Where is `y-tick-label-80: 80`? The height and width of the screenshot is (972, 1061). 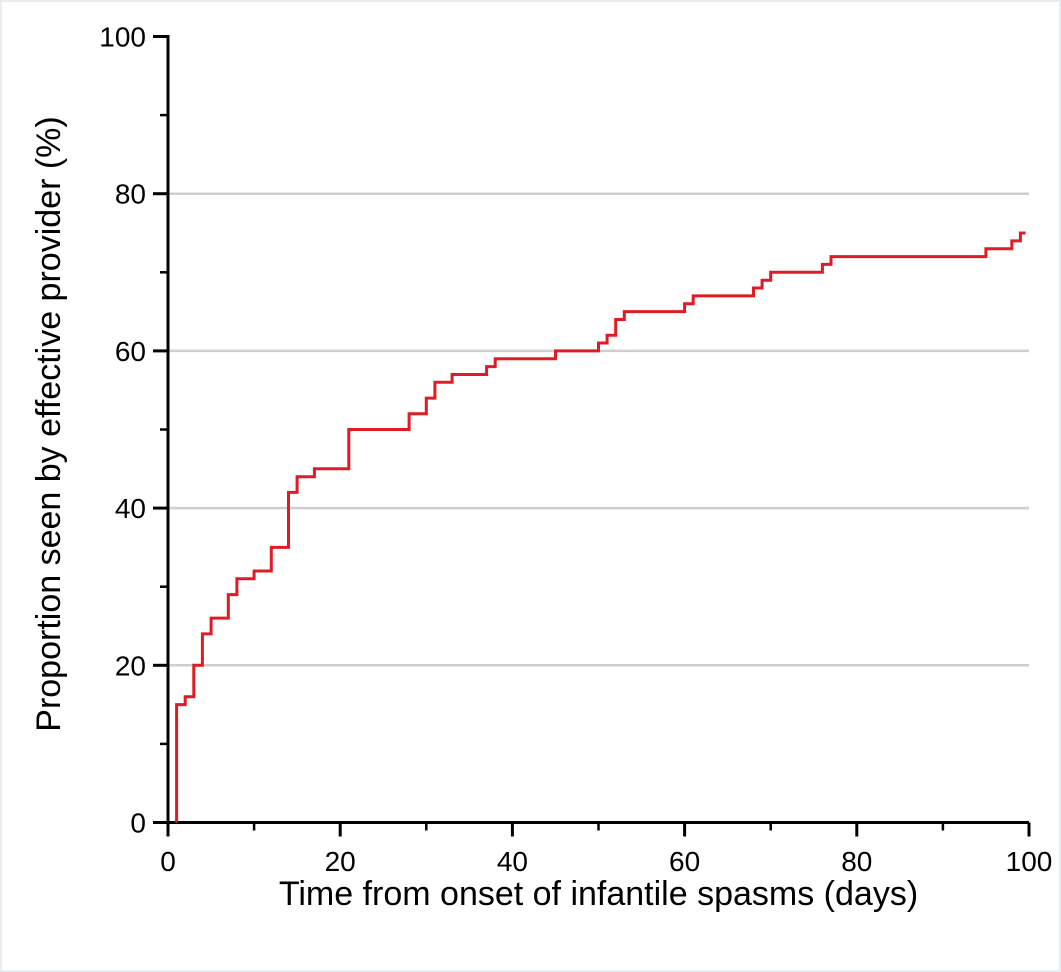 y-tick-label-80: 80 is located at coordinates (130, 194).